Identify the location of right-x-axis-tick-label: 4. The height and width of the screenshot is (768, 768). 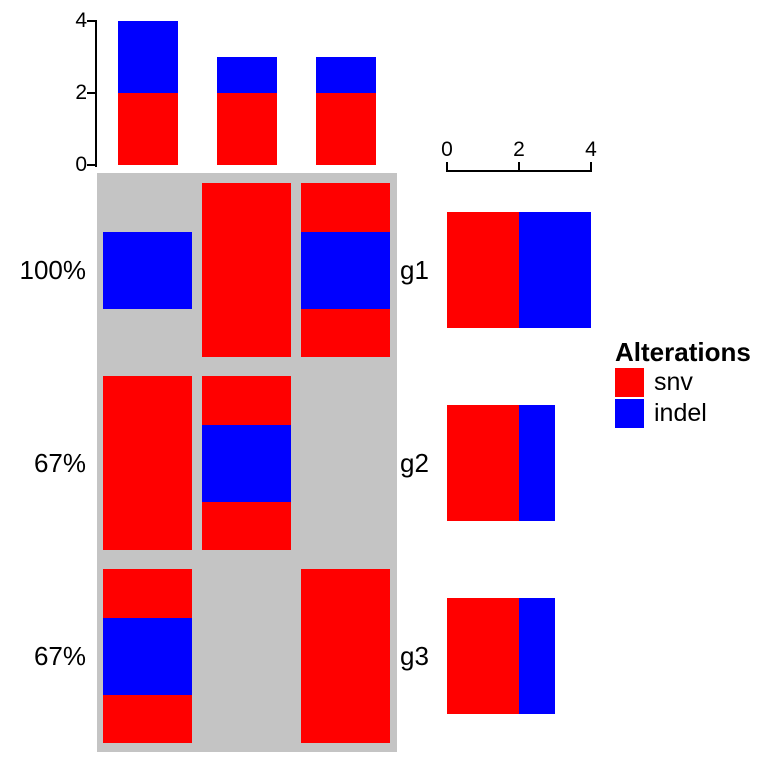
(591, 149).